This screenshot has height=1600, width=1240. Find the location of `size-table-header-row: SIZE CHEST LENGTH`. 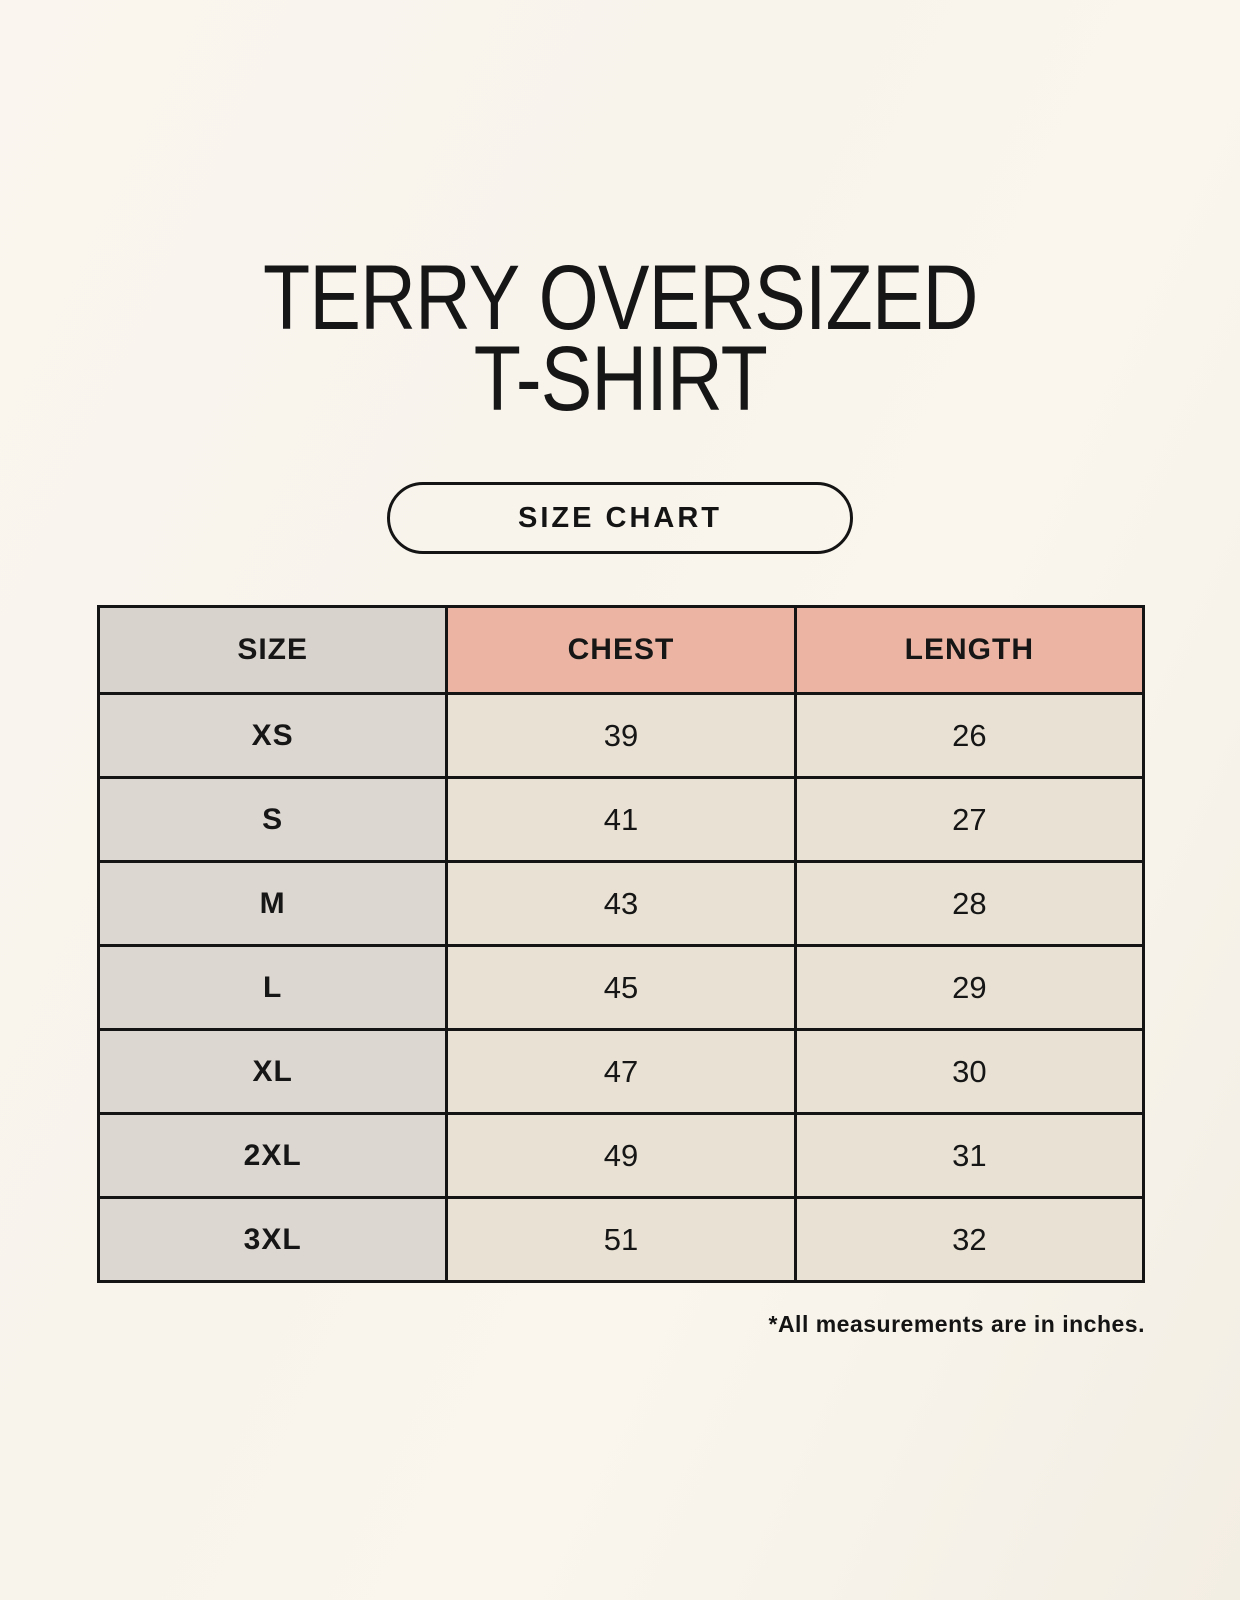

size-table-header-row: SIZE CHEST LENGTH is located at coordinates (621, 650).